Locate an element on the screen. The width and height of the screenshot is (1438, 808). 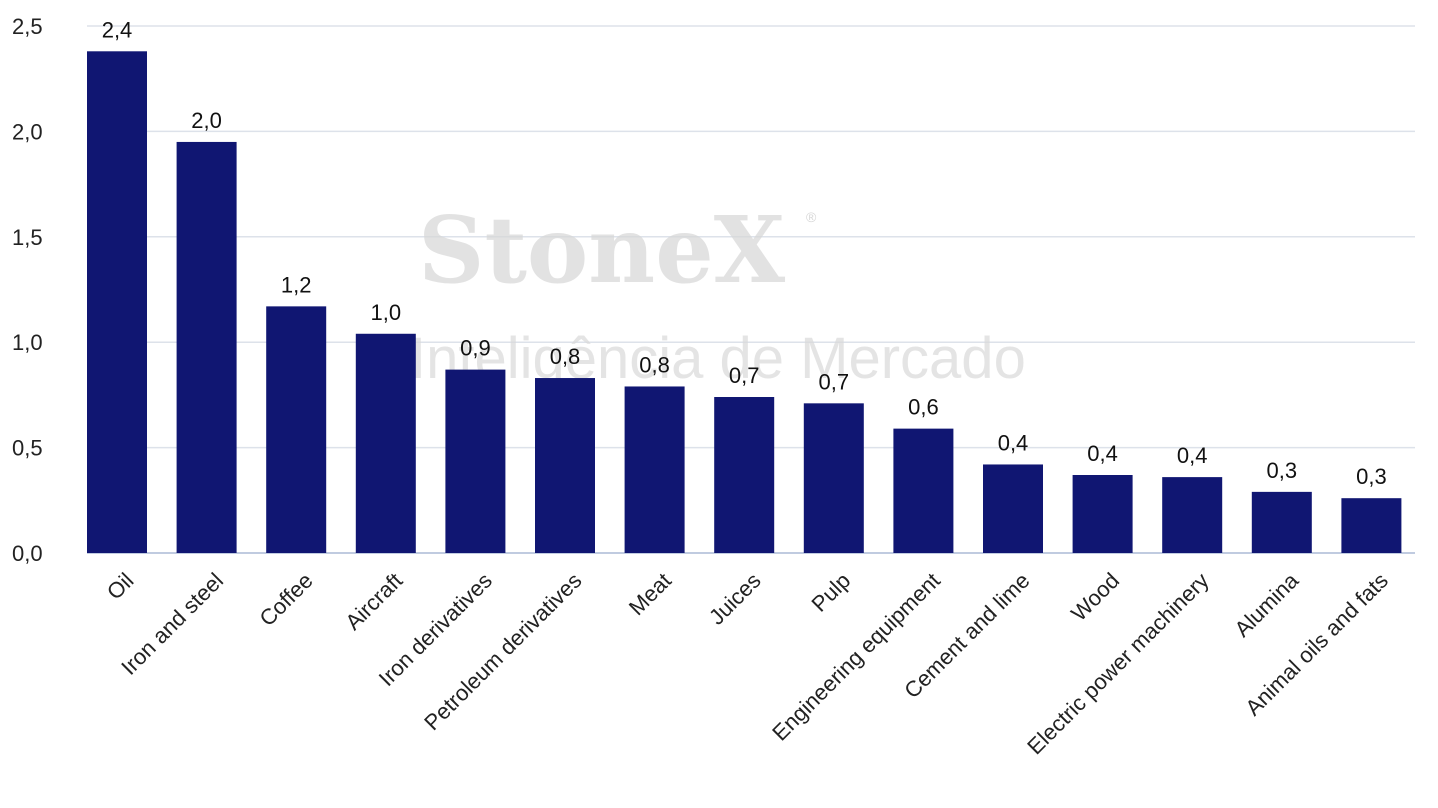
x-tick-label: Electric power machinery is located at coordinates (1117, 663).